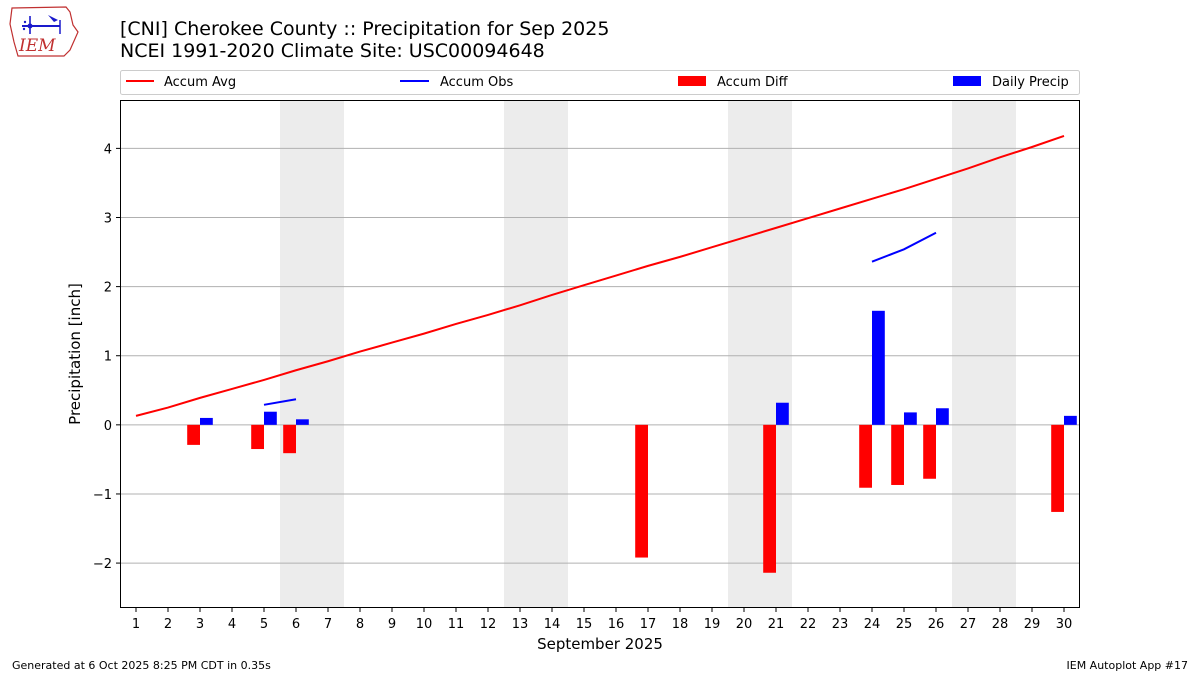 This screenshot has height=675, width=1200. I want to click on x-tick-label: 18, so click(680, 624).